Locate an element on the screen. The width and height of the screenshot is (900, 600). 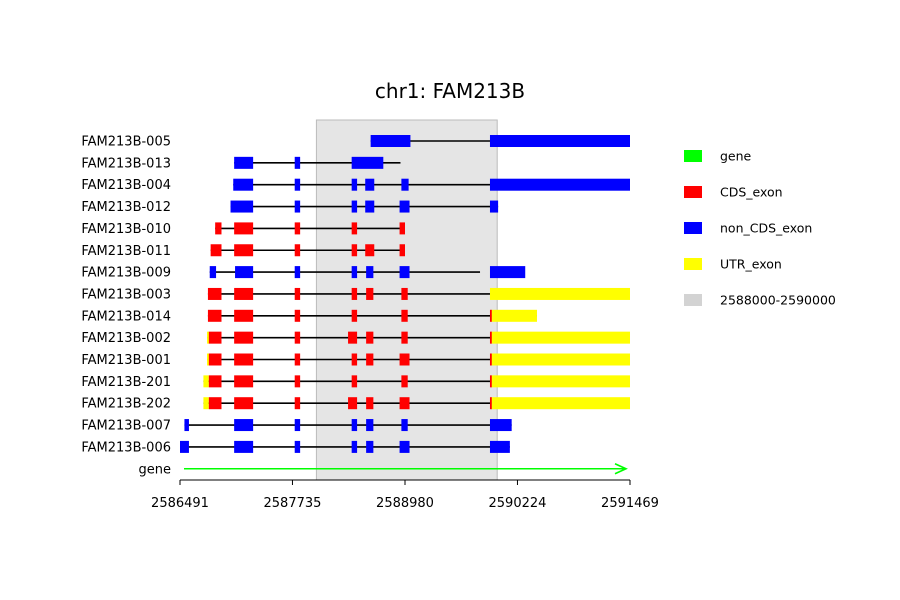
legend-item: UTR_exon is located at coordinates (733, 264).